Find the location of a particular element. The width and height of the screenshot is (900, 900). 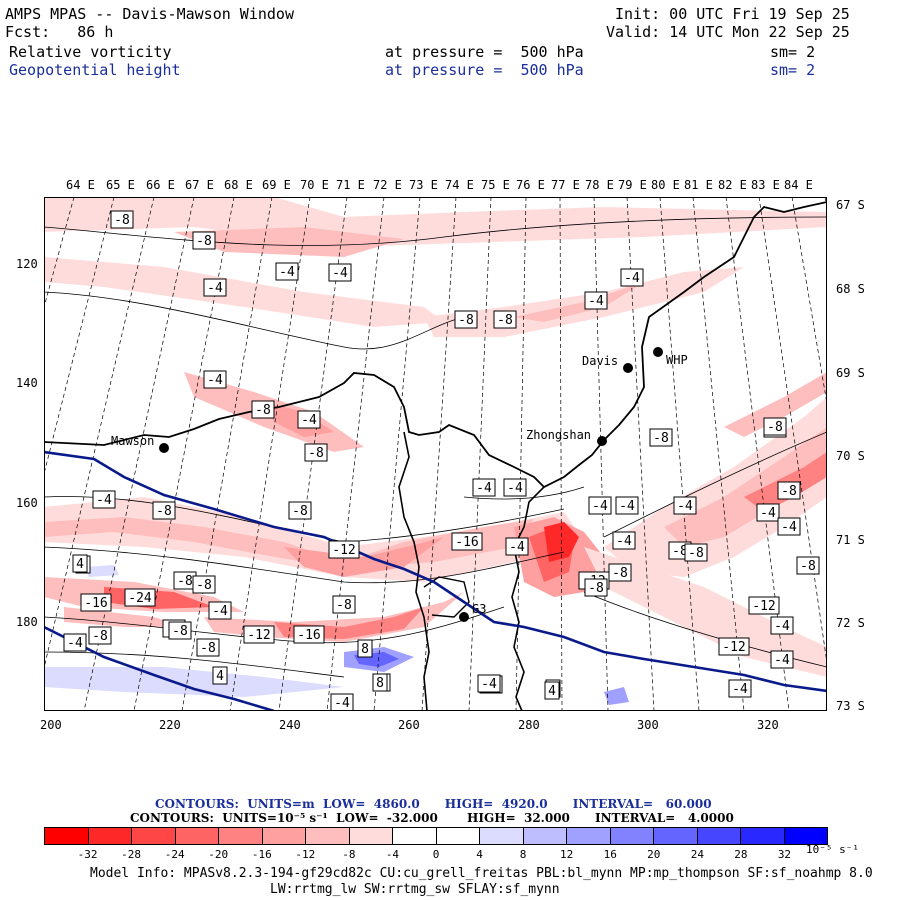

grid-x-label: 200 is located at coordinates (51, 725).